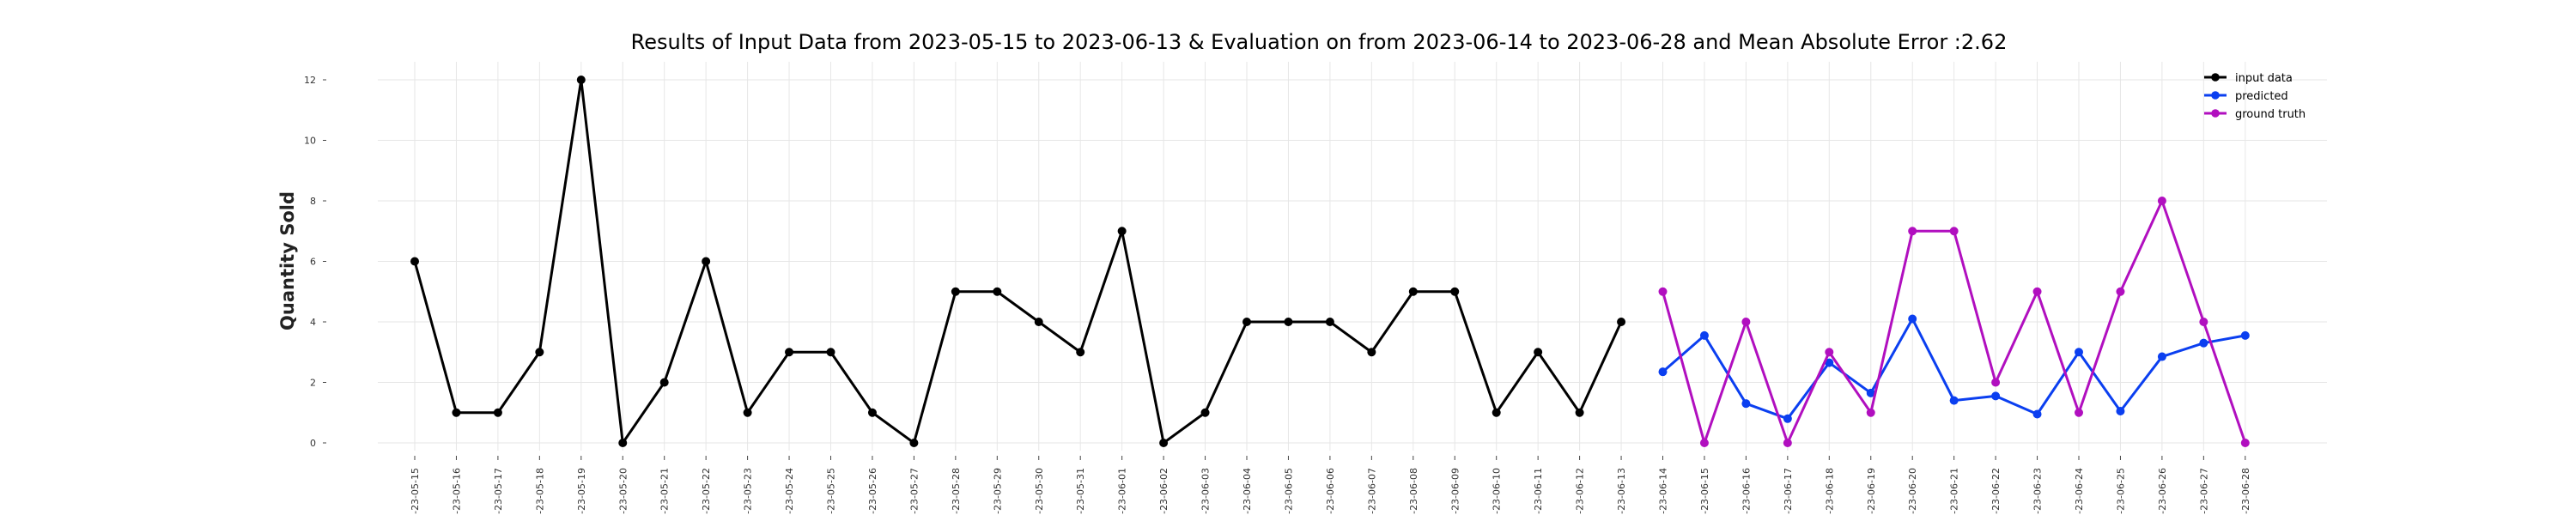 This screenshot has height=515, width=2576. I want to click on x-tick-label: -23-06-03, so click(1206, 491).